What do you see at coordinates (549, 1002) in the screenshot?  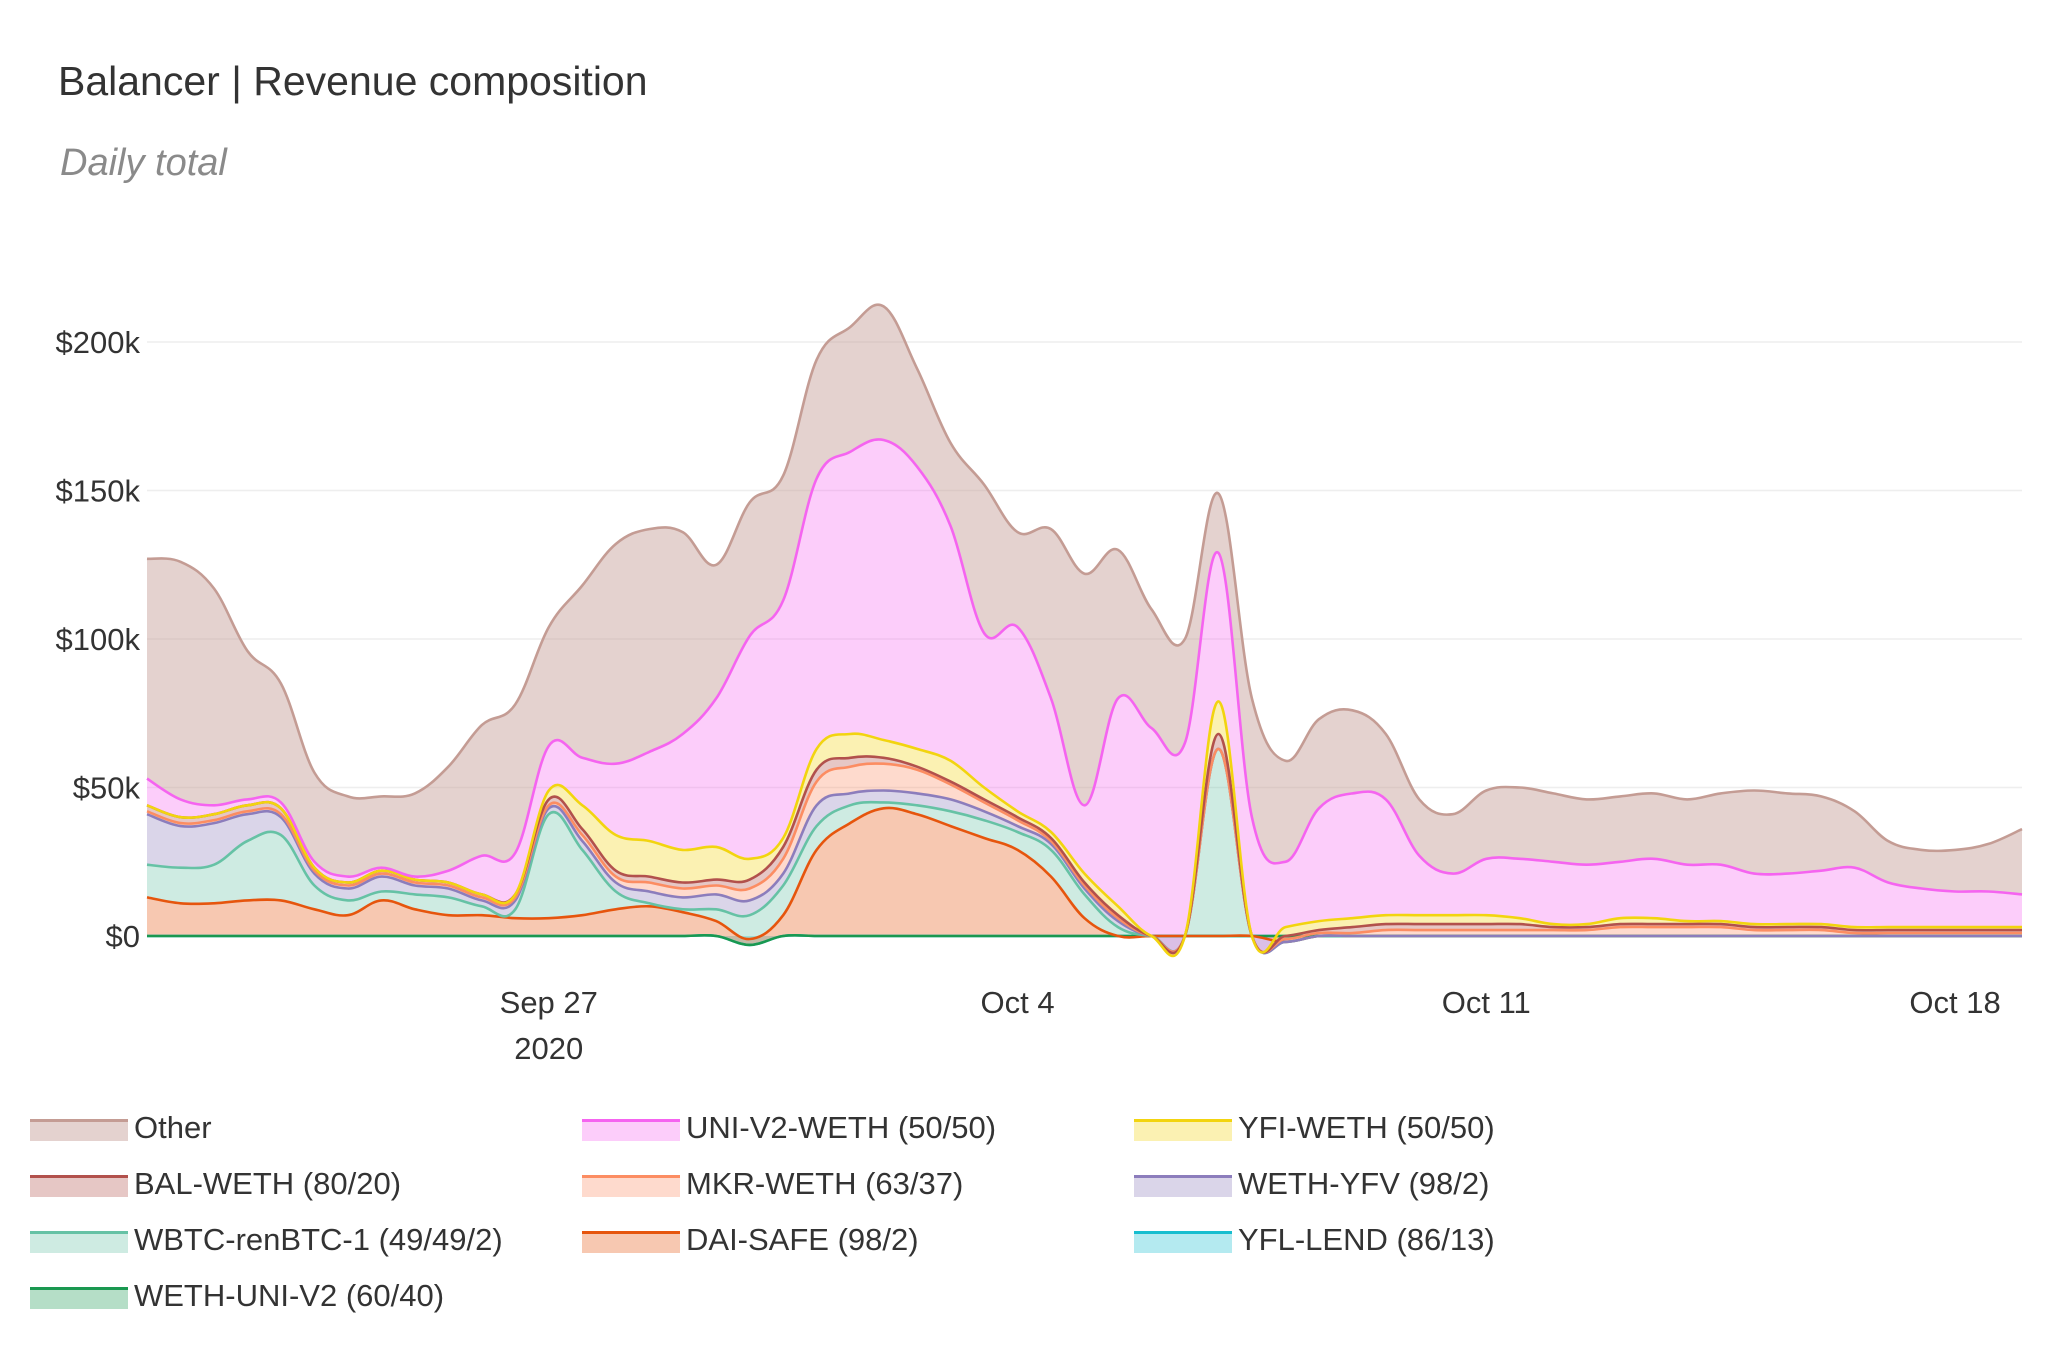 I see `x-tick-label: Sep 27` at bounding box center [549, 1002].